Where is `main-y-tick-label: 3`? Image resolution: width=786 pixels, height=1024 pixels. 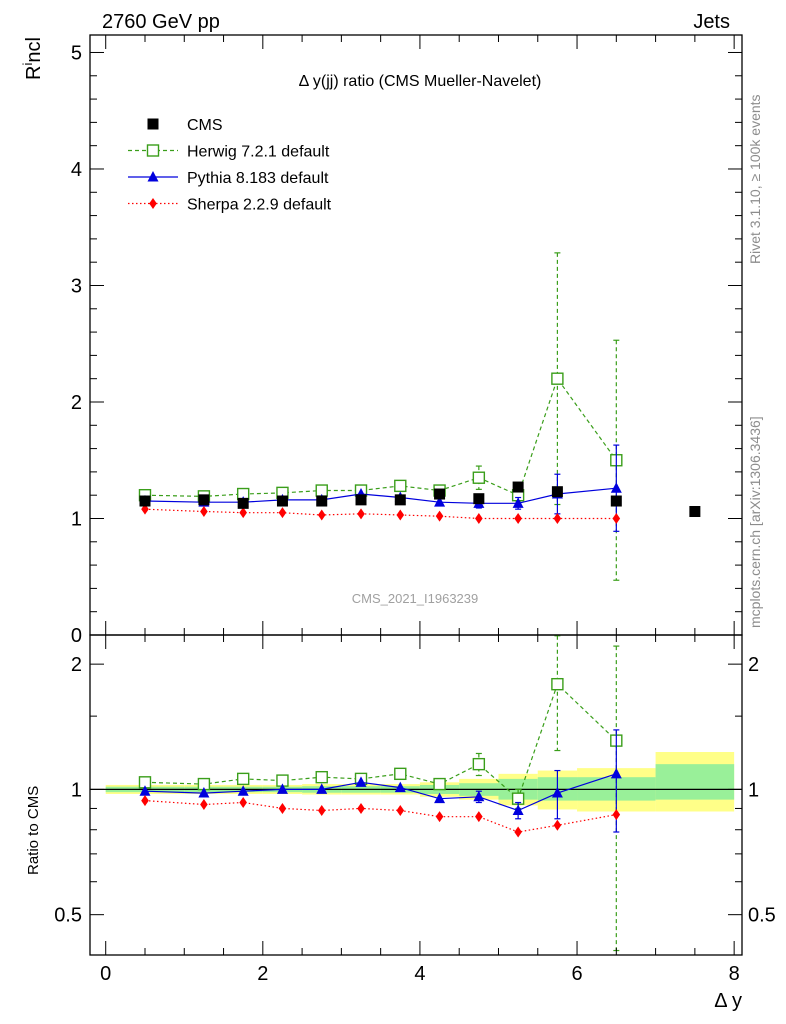 main-y-tick-label: 3 is located at coordinates (76, 286).